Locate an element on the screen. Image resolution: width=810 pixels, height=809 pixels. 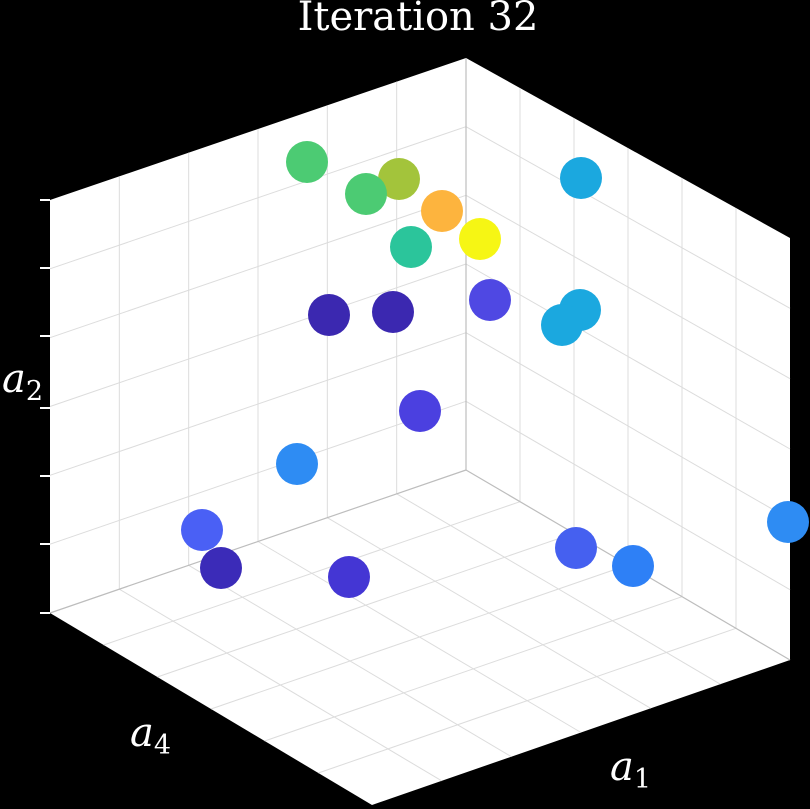
chart-title: Iteration 32 is located at coordinates (418, 20).